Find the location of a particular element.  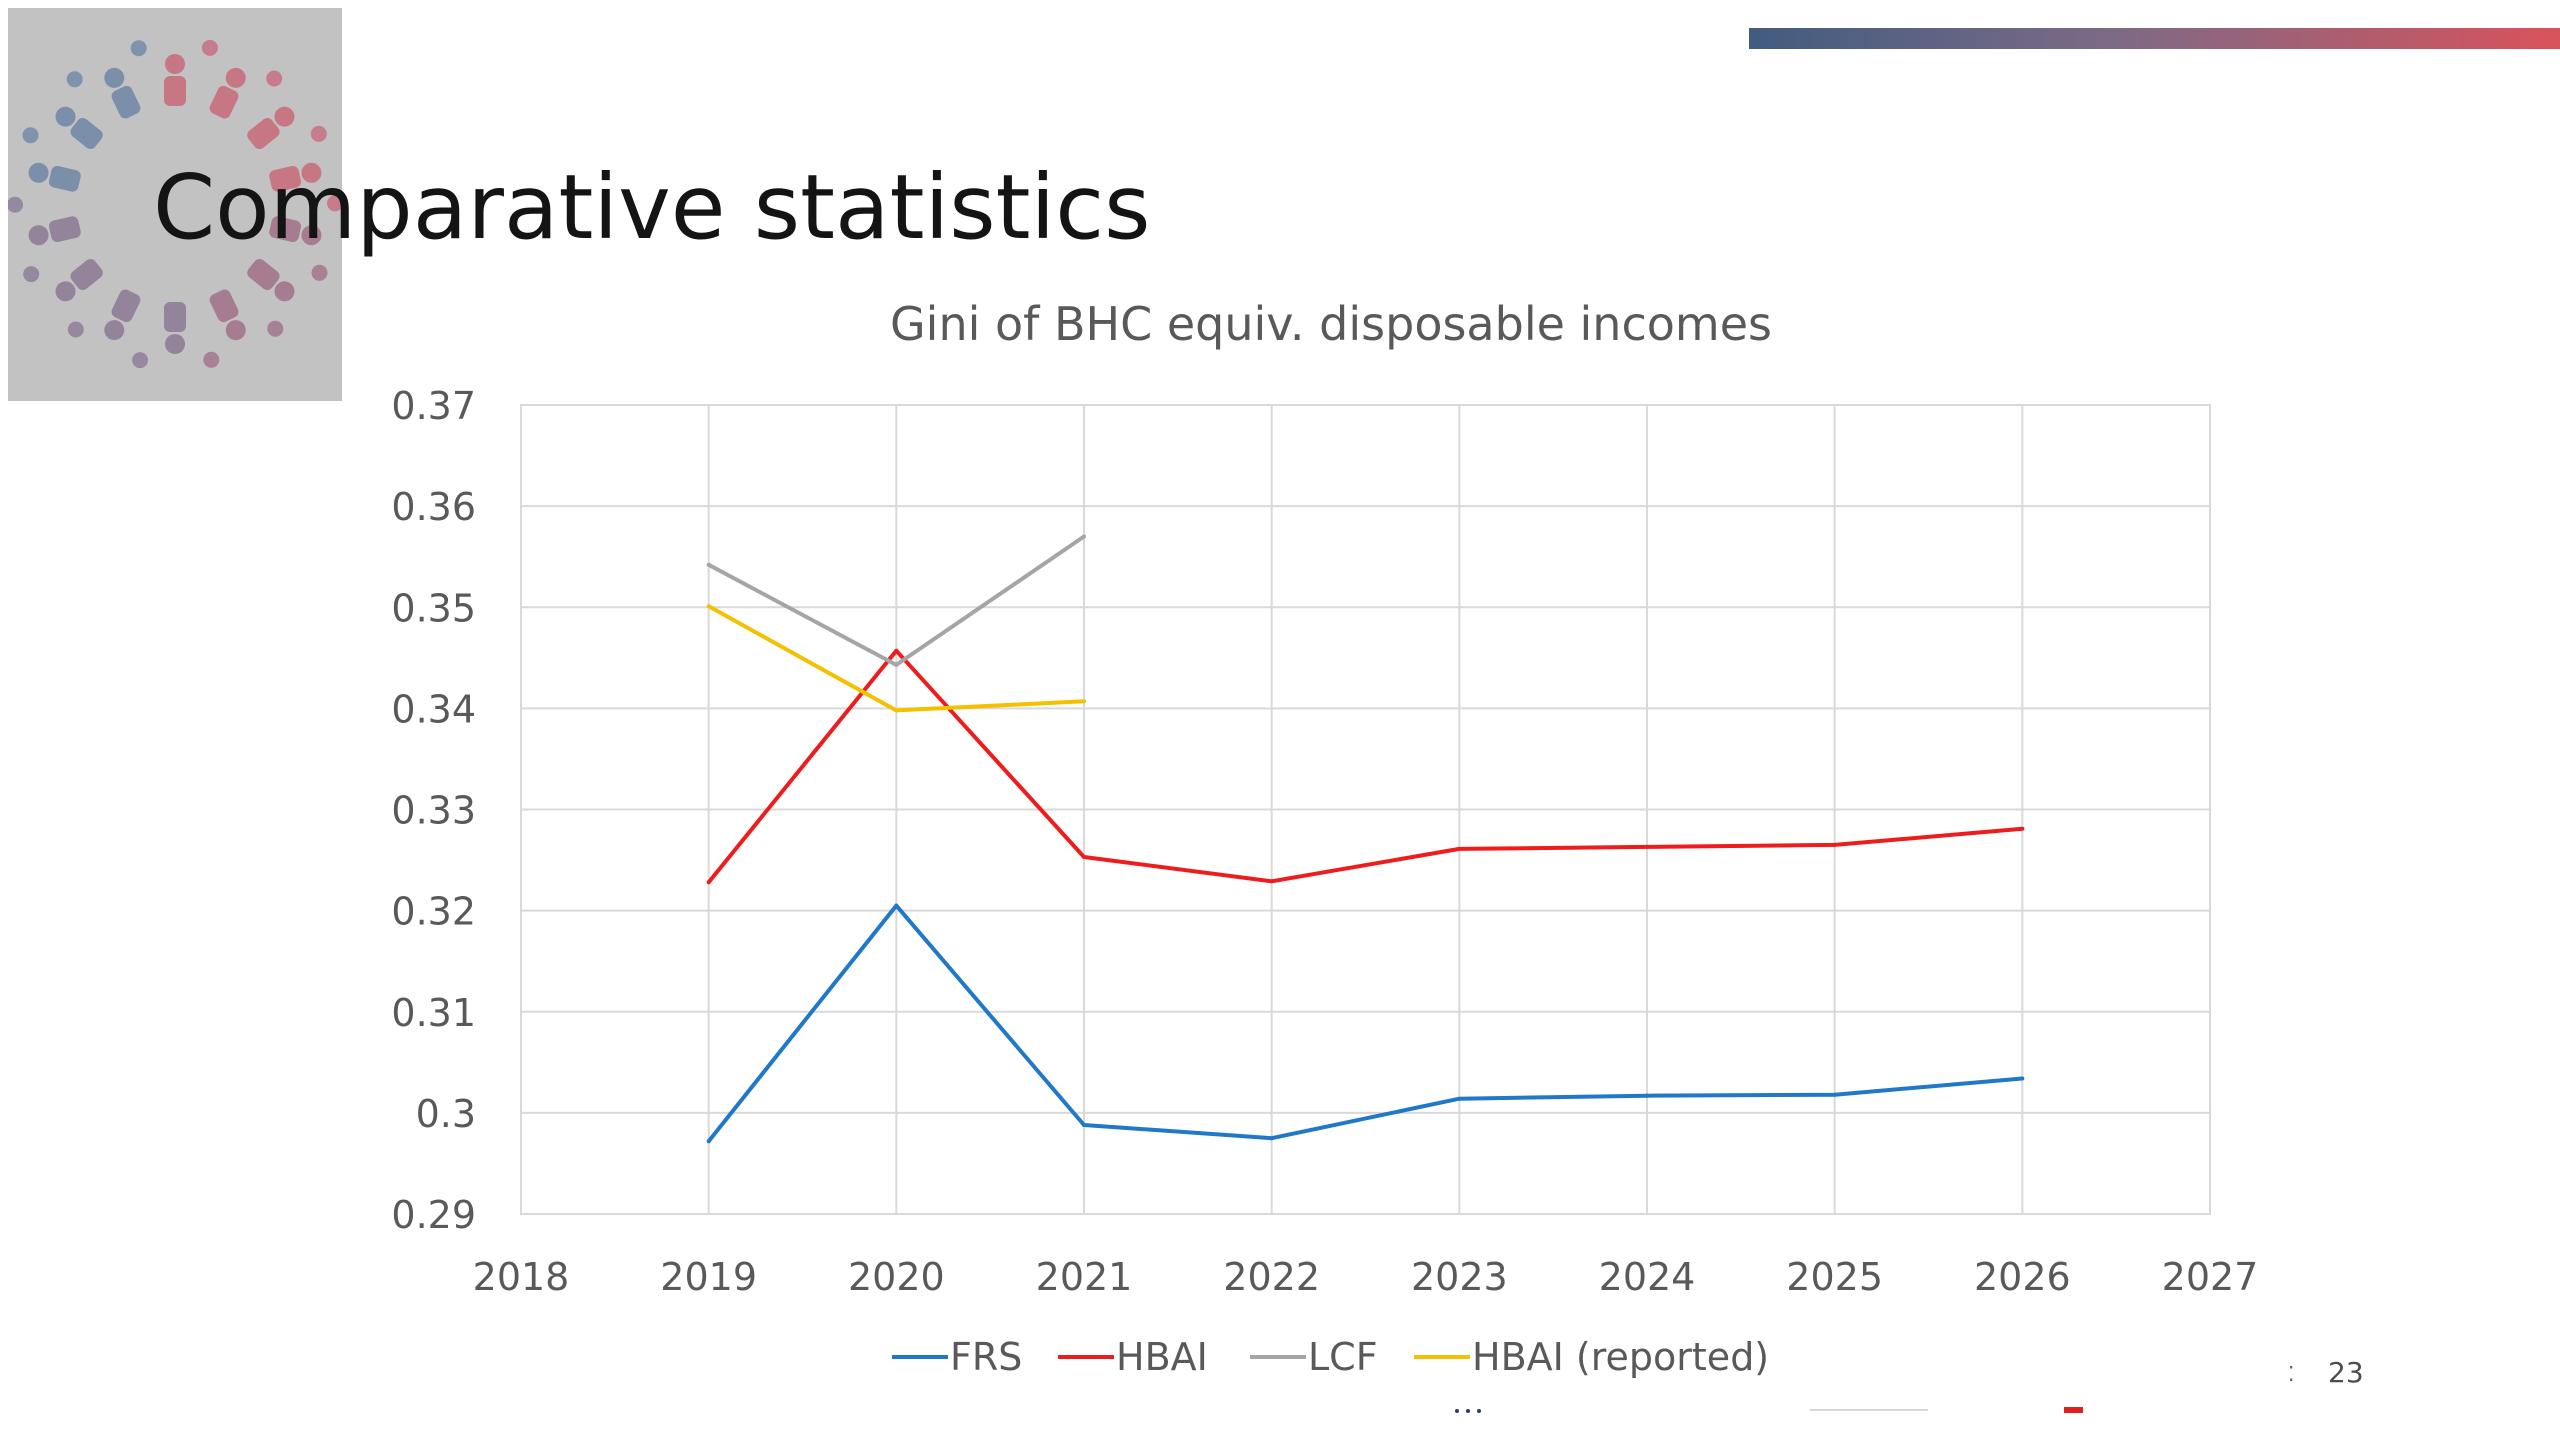

y-tick-label: 0.36 is located at coordinates (433, 507).